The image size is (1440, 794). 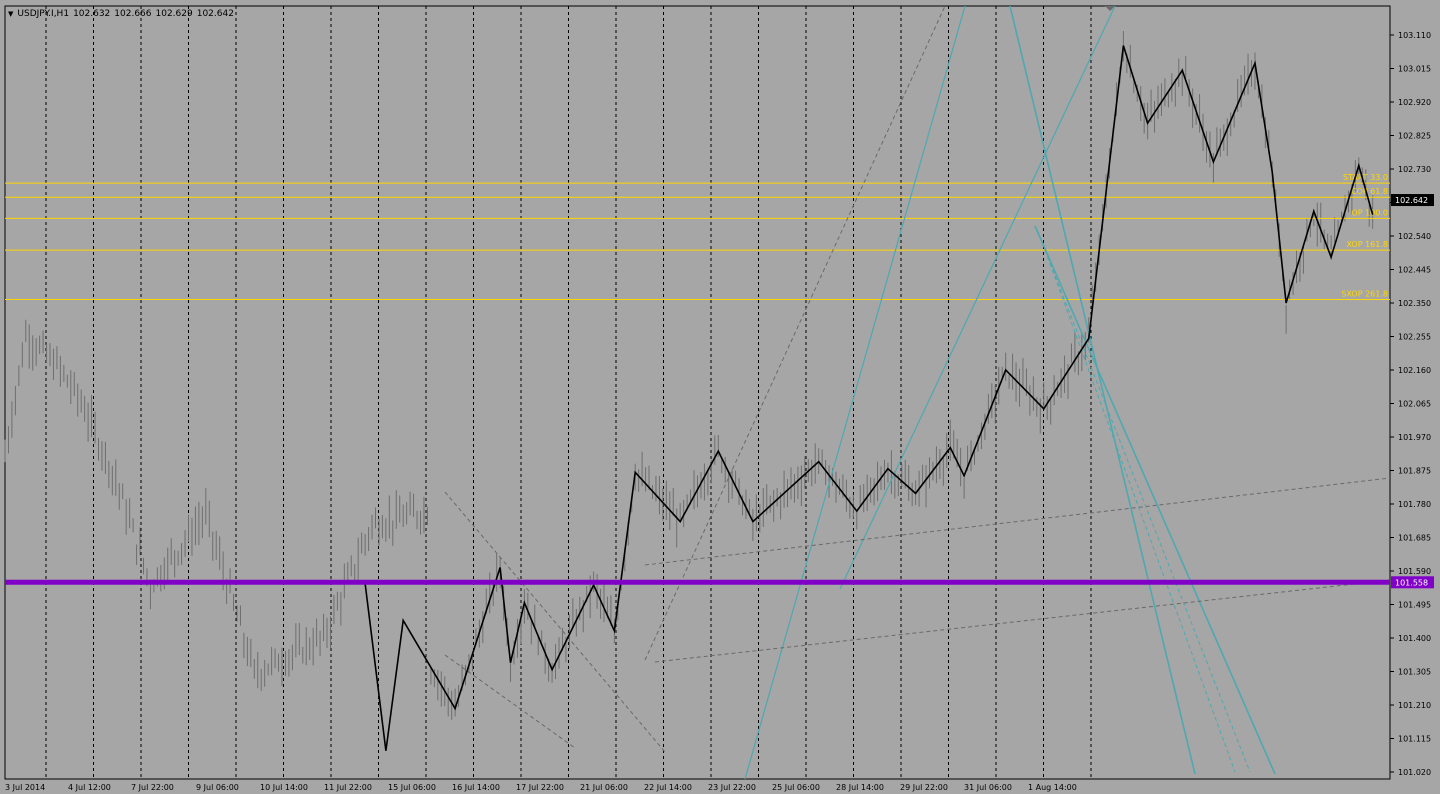 What do you see at coordinates (43, 14) in the screenshot?
I see `symbol-label: USDJPY.I,H1` at bounding box center [43, 14].